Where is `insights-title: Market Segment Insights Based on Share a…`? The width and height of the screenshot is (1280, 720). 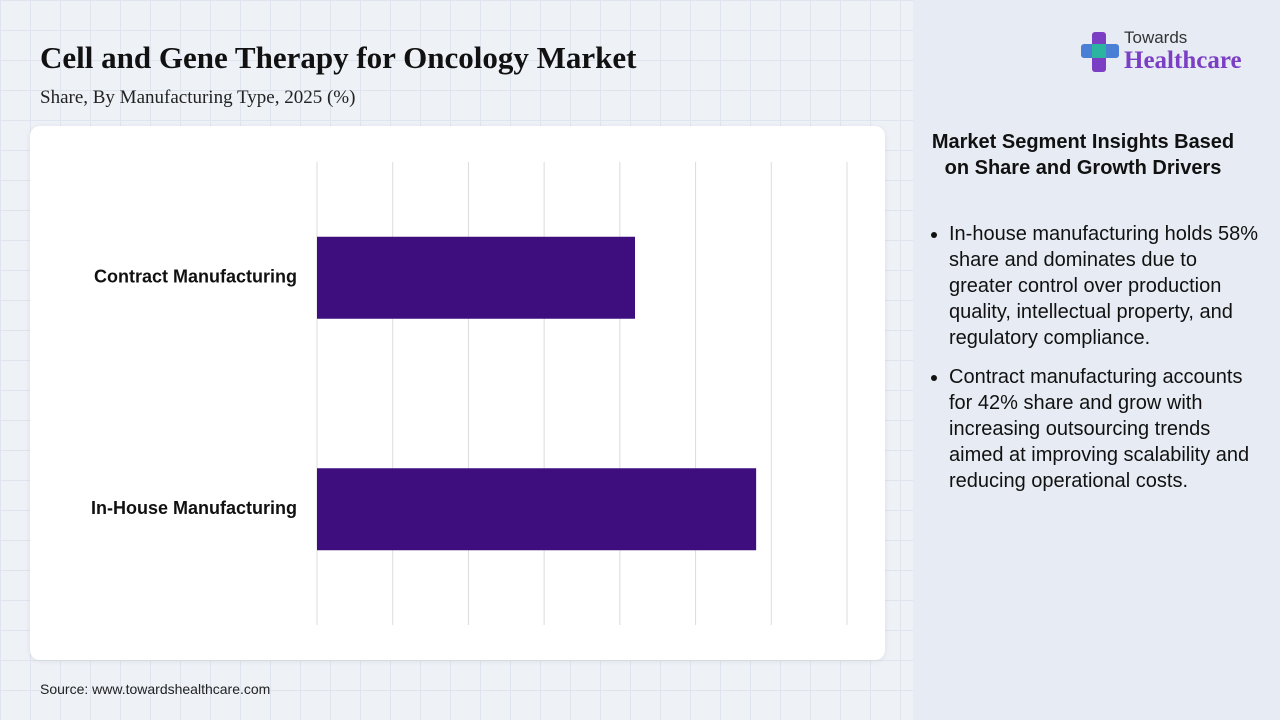
insights-title: Market Segment Insights Based on Share a… is located at coordinates (1083, 155).